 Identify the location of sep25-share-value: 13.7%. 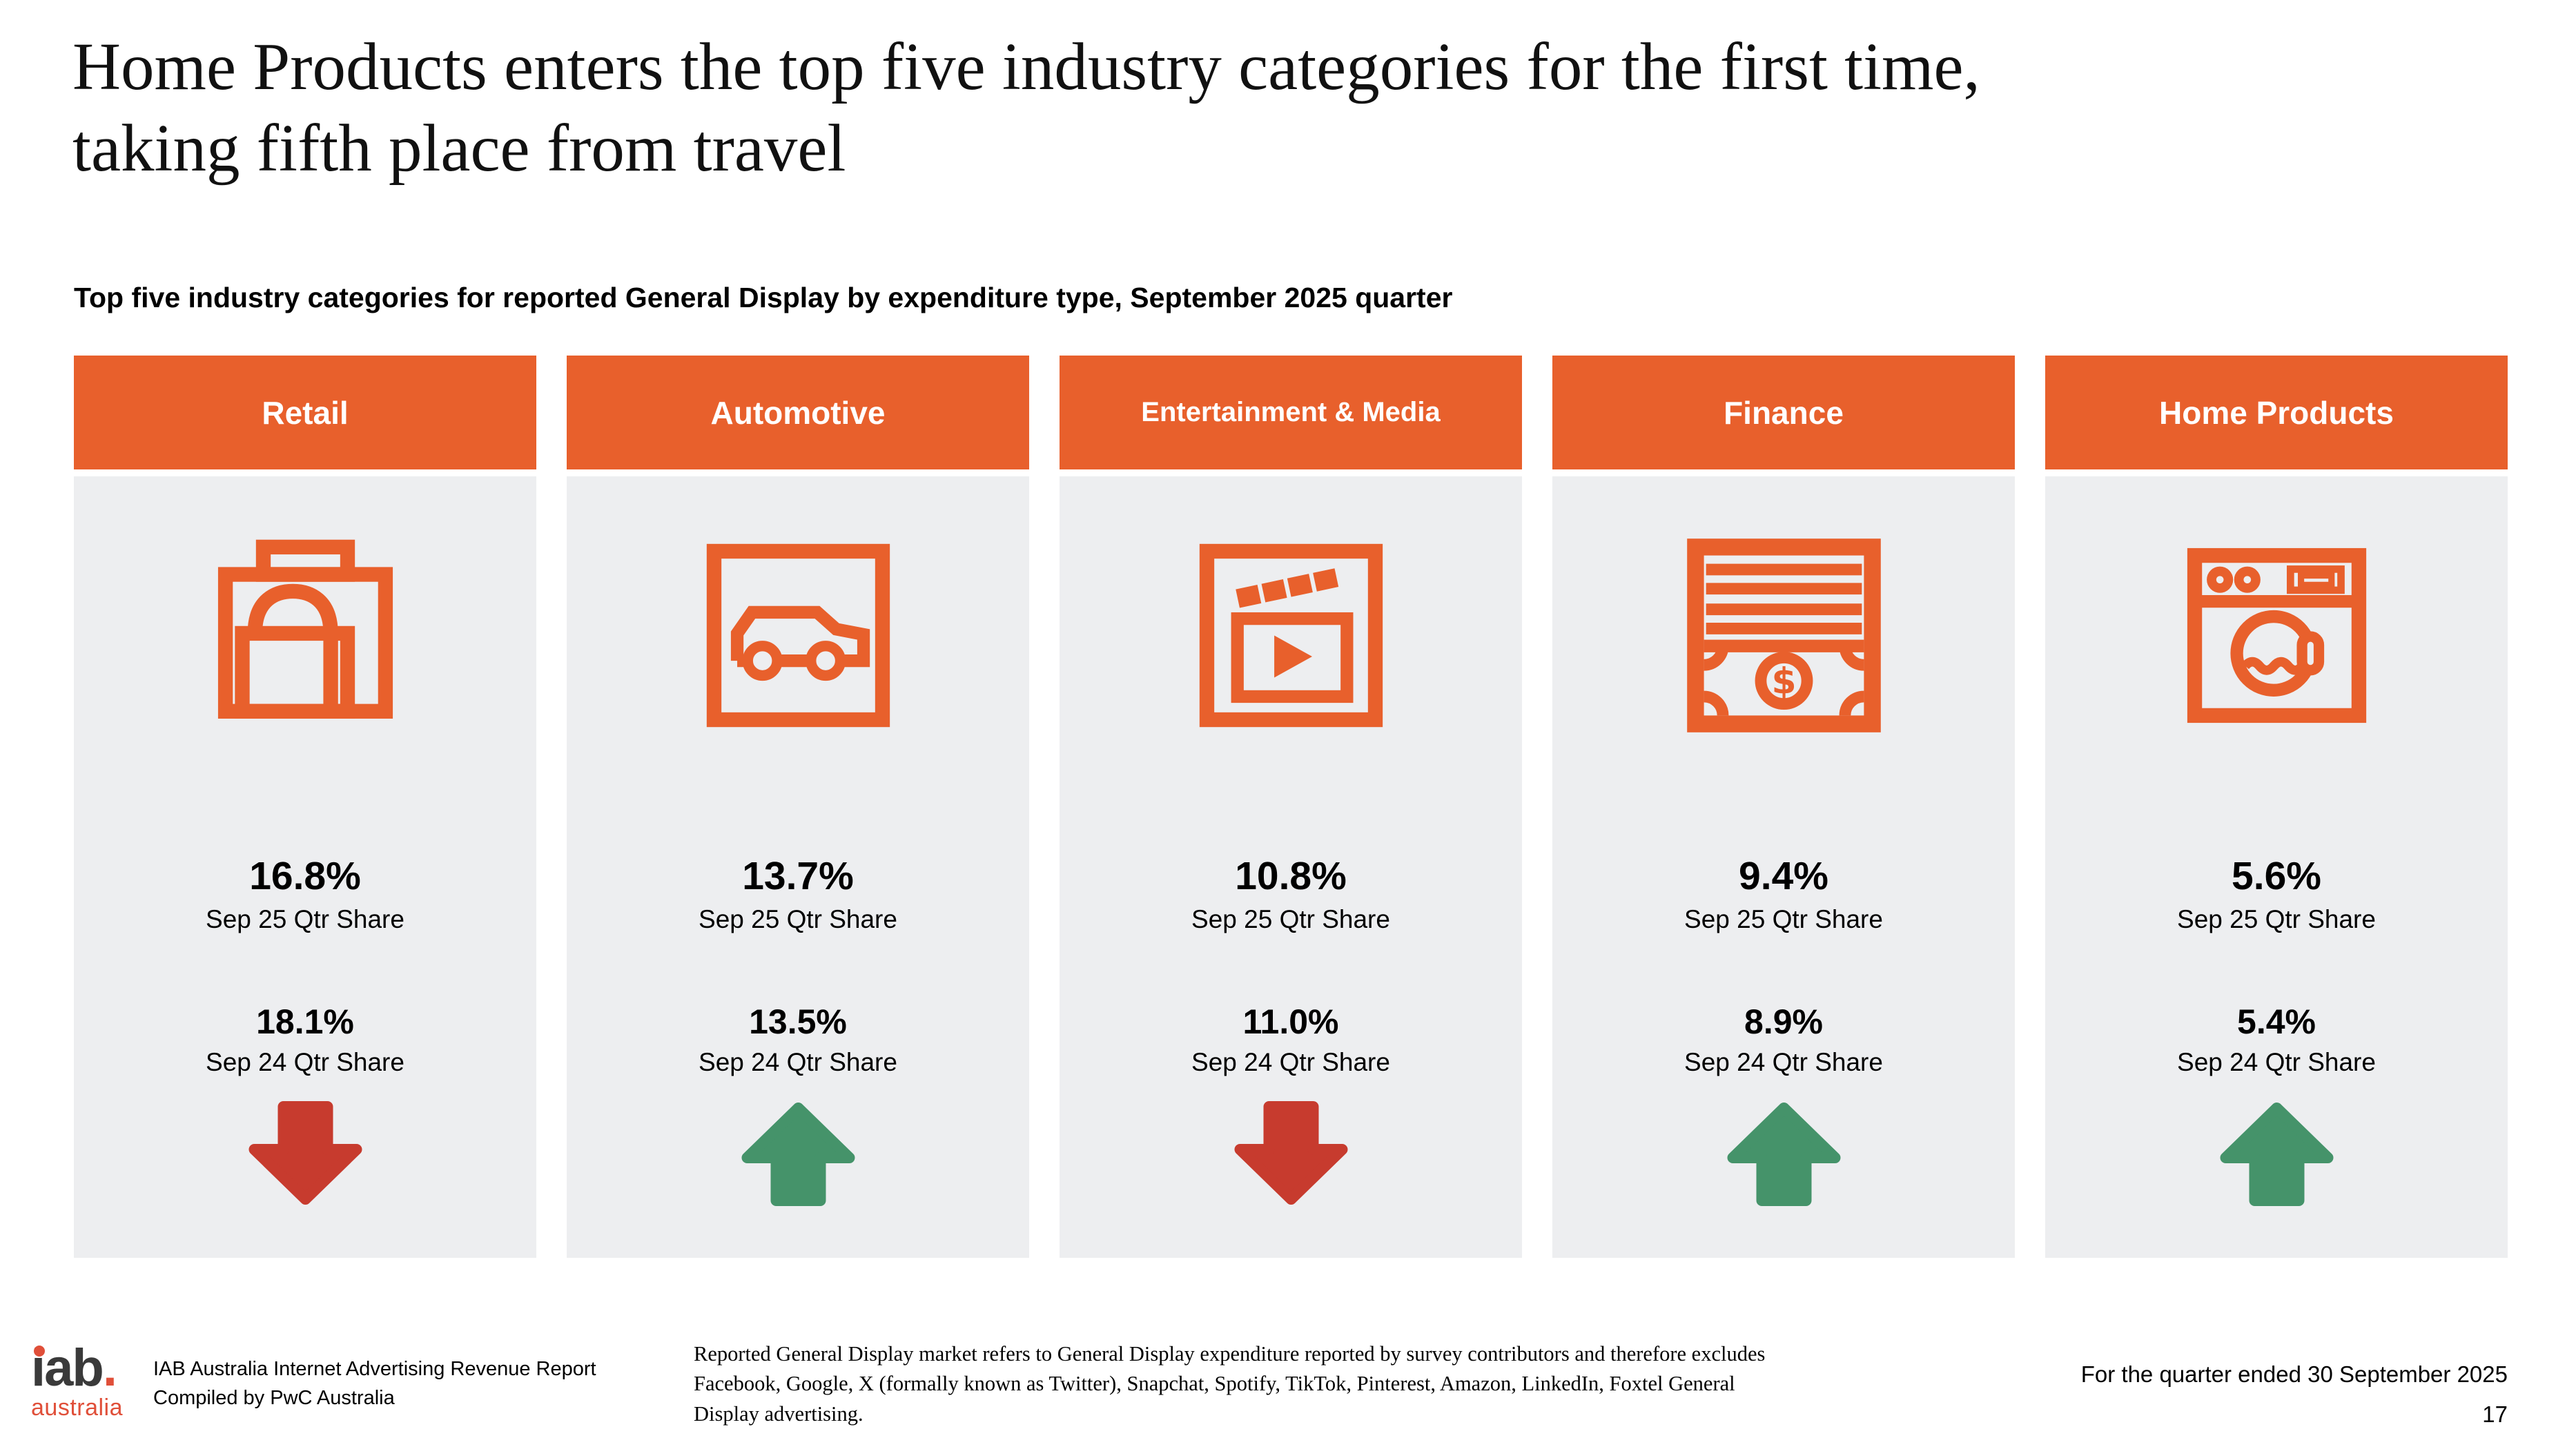
(798, 876).